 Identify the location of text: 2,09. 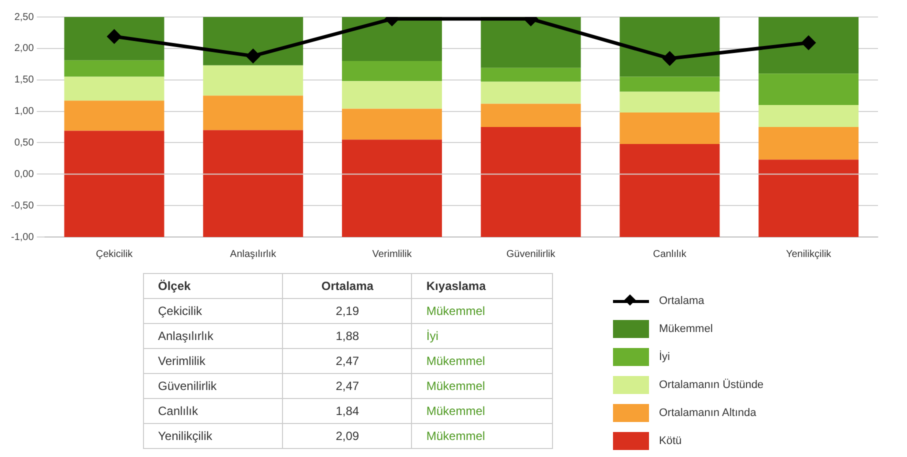
(347, 436).